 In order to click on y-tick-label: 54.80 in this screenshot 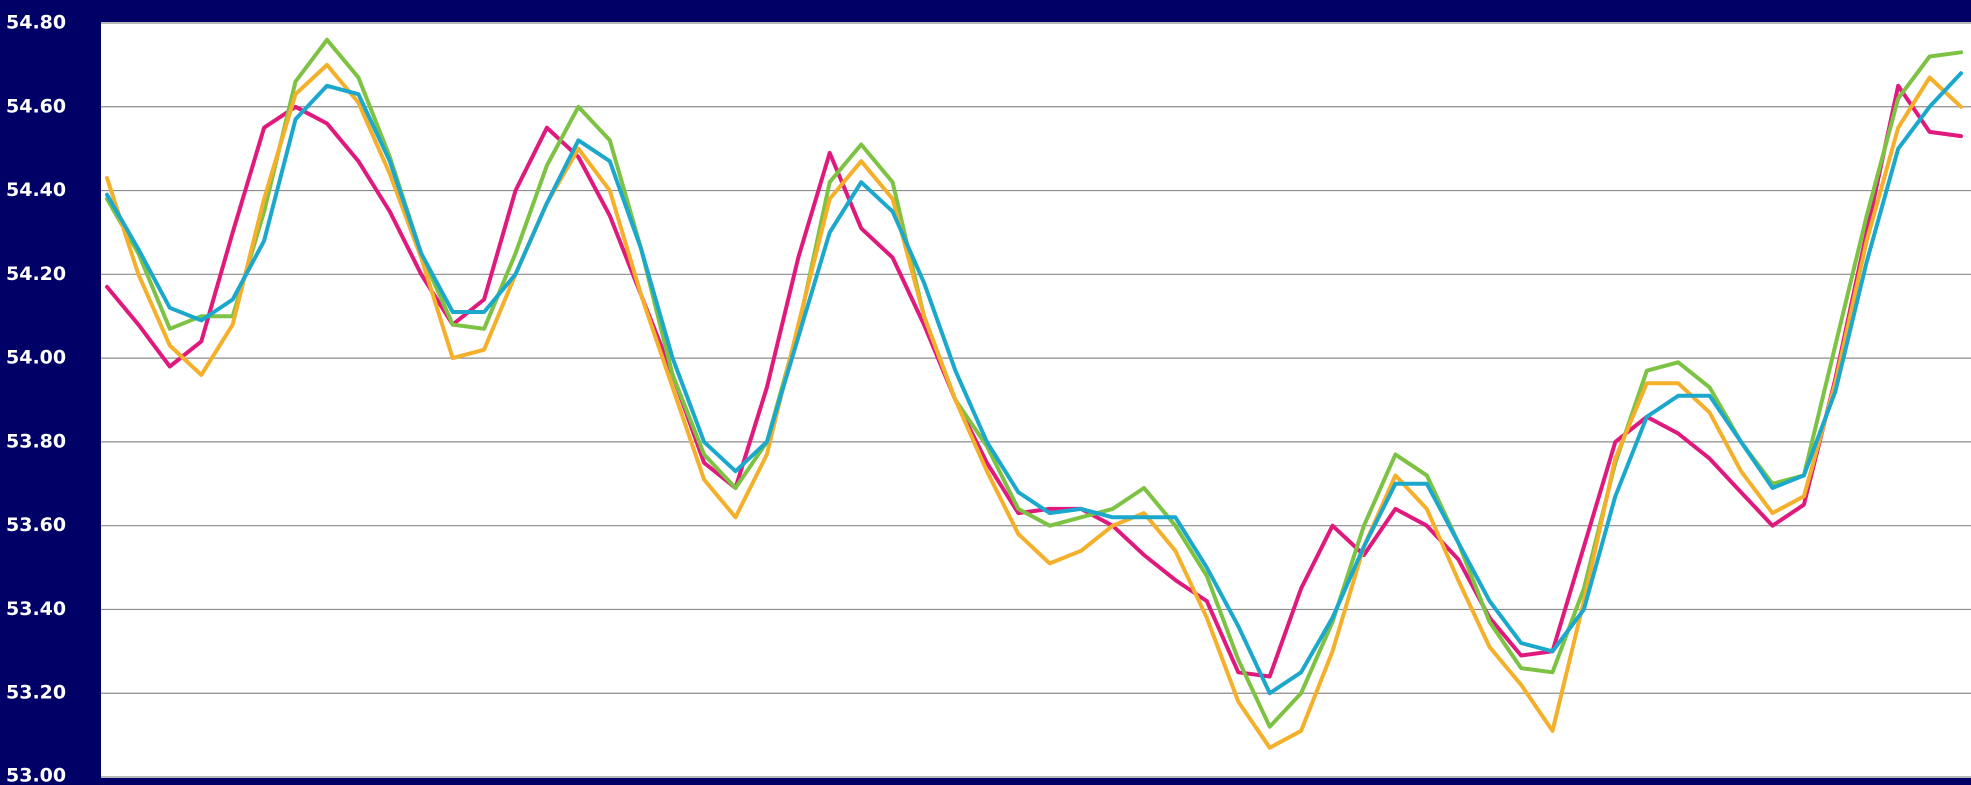, I will do `click(36, 23)`.